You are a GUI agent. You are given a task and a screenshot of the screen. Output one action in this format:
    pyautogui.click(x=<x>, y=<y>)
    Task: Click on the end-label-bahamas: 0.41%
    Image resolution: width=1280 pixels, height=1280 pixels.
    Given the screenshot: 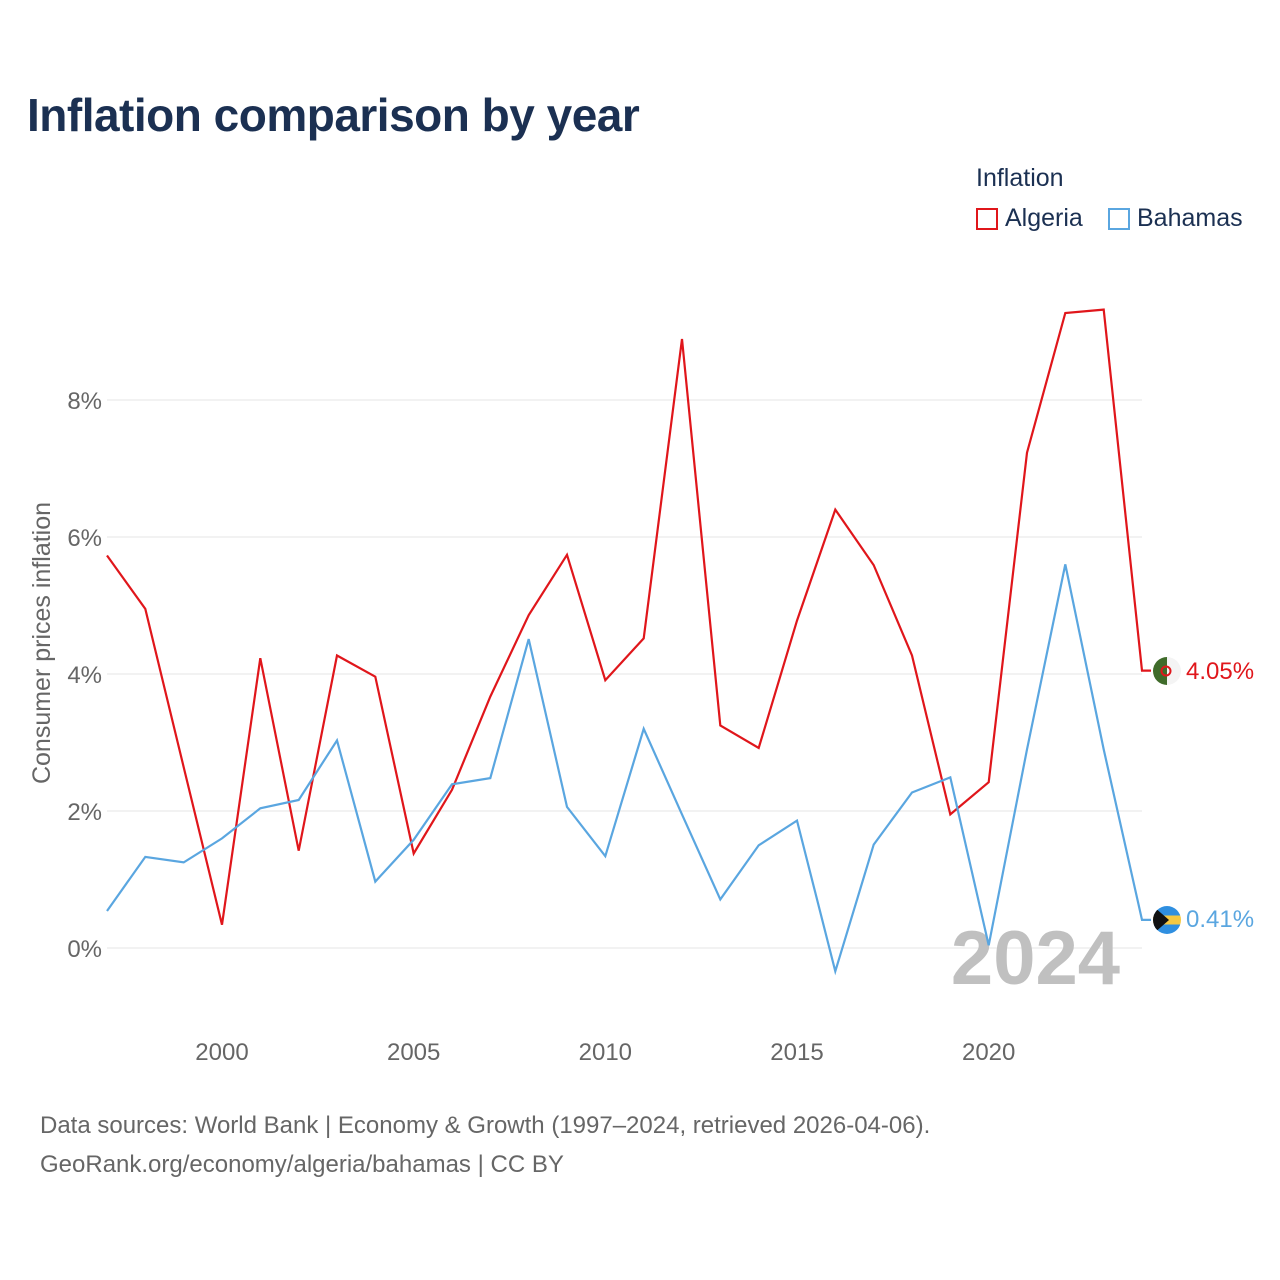 What is the action you would take?
    pyautogui.click(x=1220, y=919)
    